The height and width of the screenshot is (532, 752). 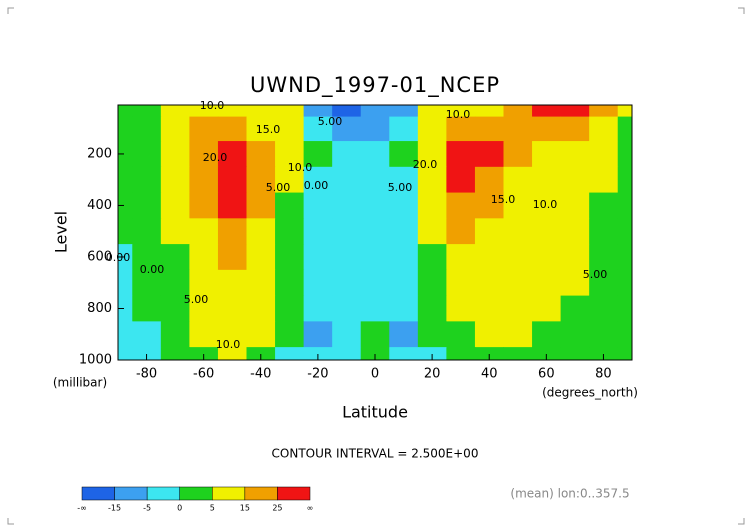 What do you see at coordinates (146, 374) in the screenshot?
I see `x-tick-label: -80` at bounding box center [146, 374].